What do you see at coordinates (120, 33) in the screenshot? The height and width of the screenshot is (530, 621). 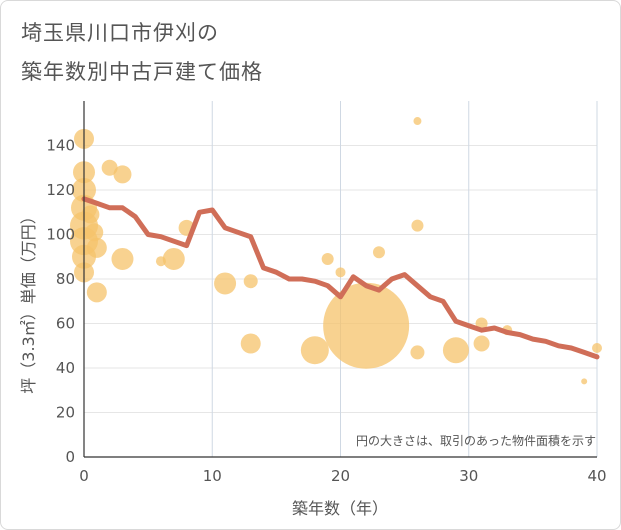 I see `chart-title-line-1: 埼玉県川口市伊刈の` at bounding box center [120, 33].